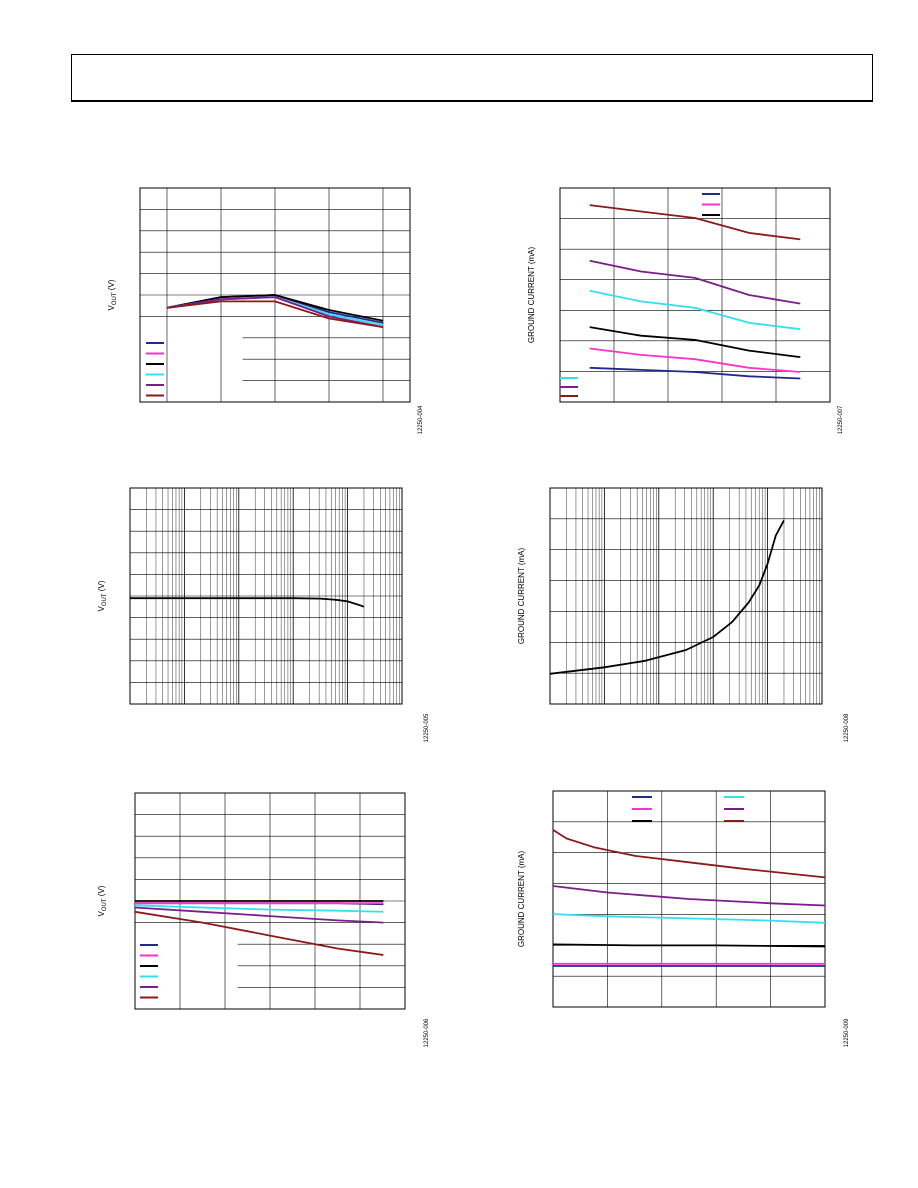 This screenshot has height=1188, width=918. Describe the element at coordinates (847, 727) in the screenshot. I see `figure-id: 12250-008` at that location.